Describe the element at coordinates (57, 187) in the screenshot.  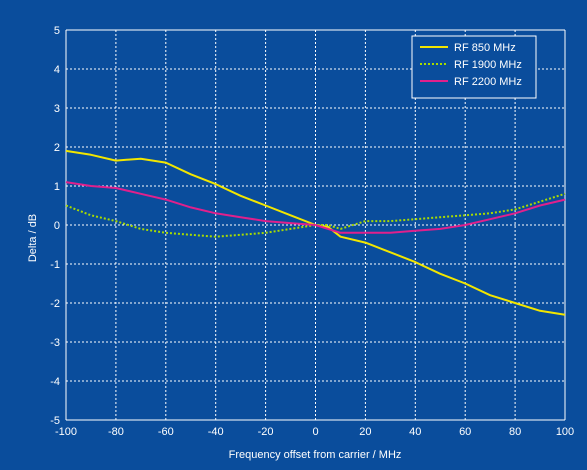
I see `y-tick-label: 1` at that location.